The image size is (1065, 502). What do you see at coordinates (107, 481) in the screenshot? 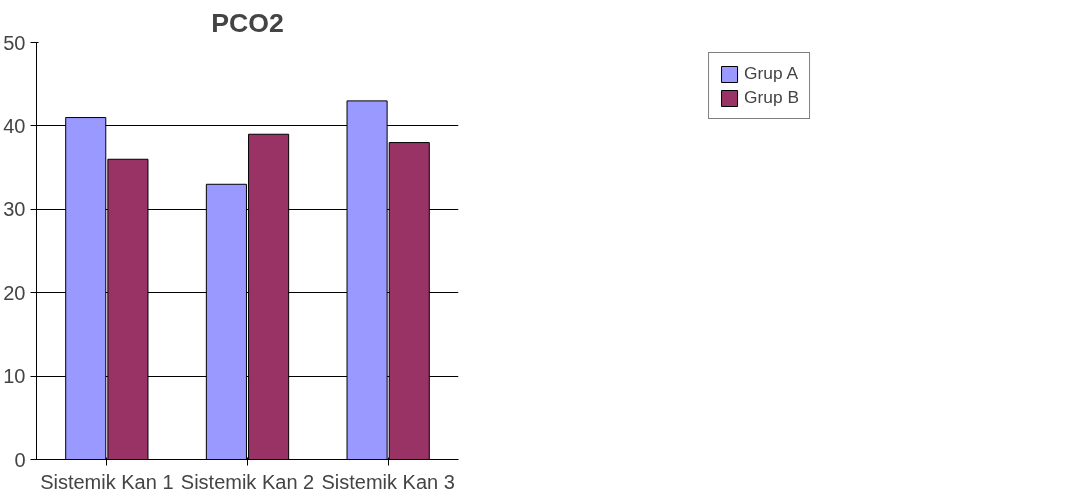
I see `x-tick-label: Sistemik Kan 1` at bounding box center [107, 481].